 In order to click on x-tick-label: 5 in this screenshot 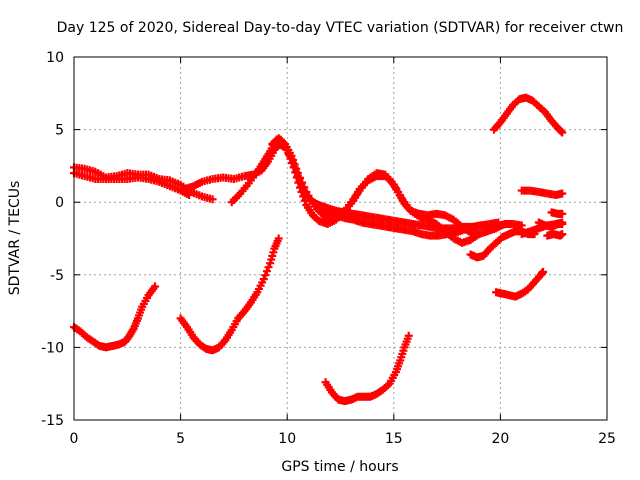, I will do `click(180, 439)`.